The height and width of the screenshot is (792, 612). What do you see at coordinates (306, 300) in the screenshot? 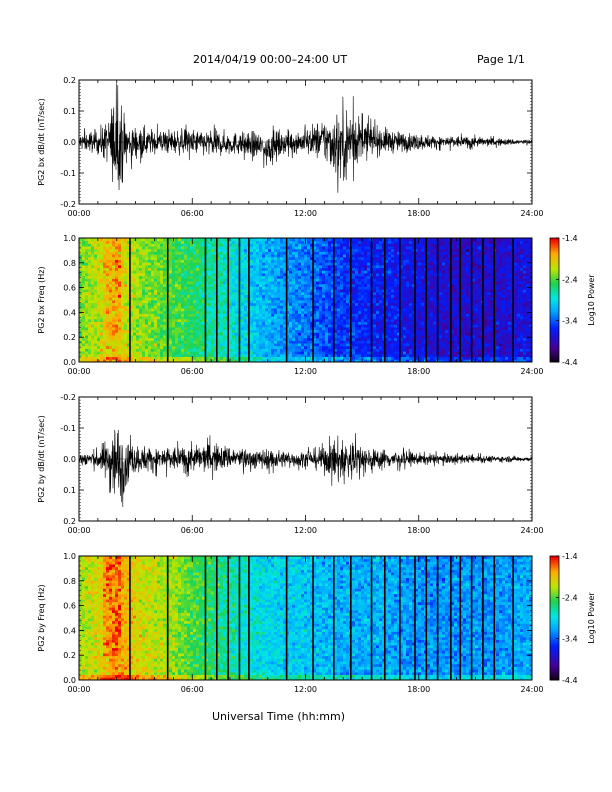
I see `panel-2-spectrogram` at bounding box center [306, 300].